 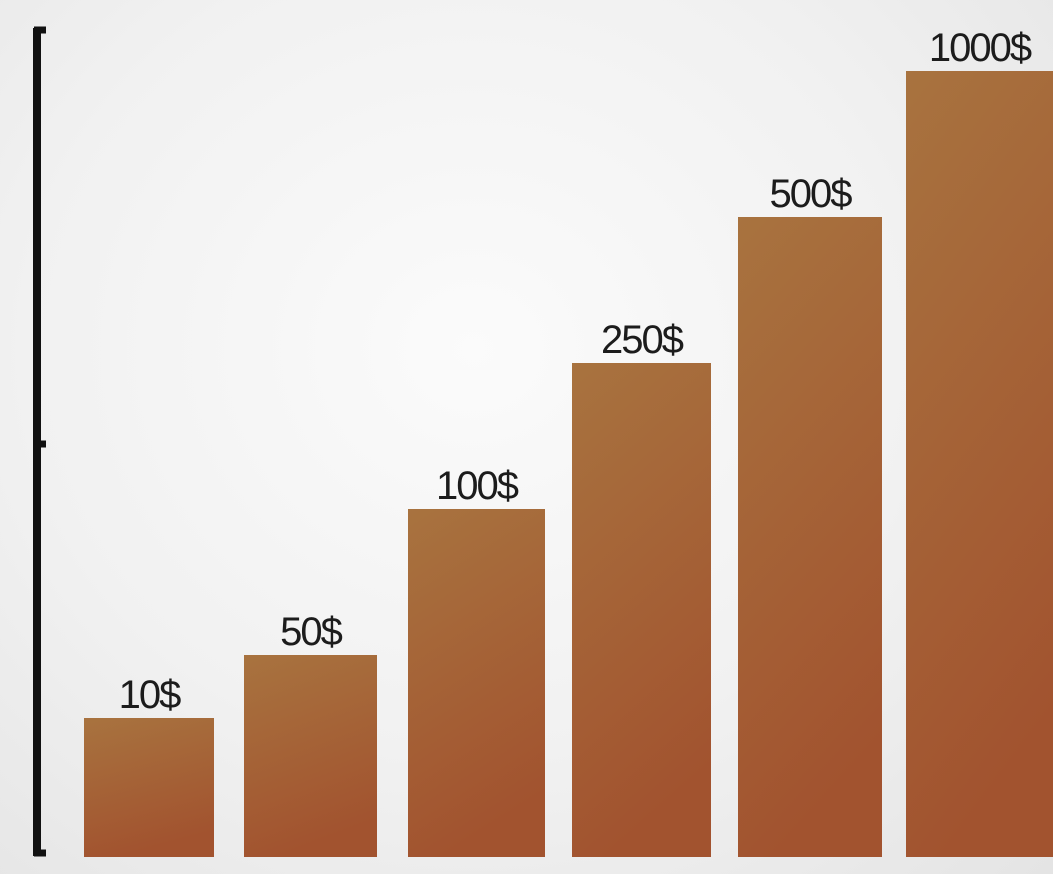 I want to click on bar-1000usd, so click(x=979, y=464).